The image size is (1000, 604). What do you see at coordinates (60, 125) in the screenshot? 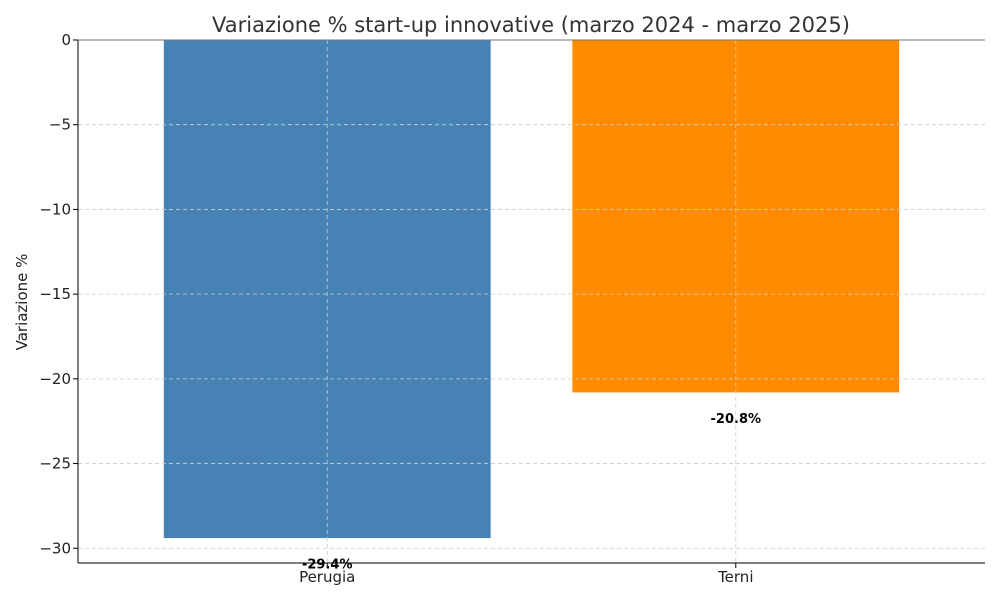
I see `y-tick-label: −5` at bounding box center [60, 125].